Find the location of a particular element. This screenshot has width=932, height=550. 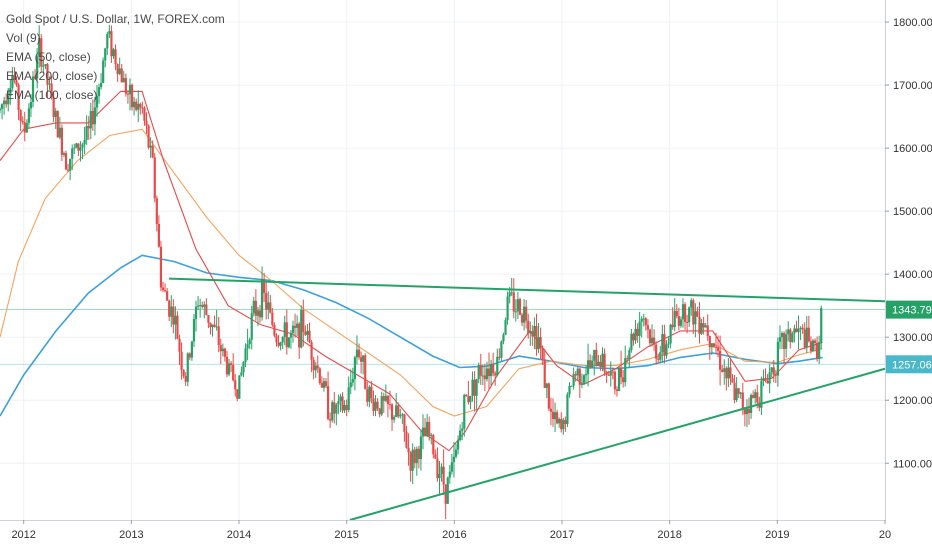

indicator-ema-200: EMA (200, close) is located at coordinates (52, 76).